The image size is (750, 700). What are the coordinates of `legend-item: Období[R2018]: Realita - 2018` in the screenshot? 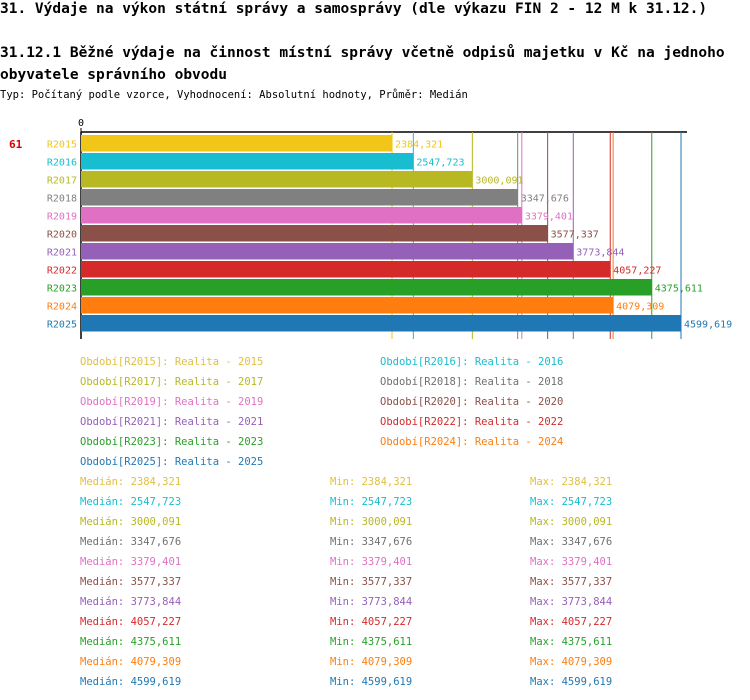 It's located at (472, 382).